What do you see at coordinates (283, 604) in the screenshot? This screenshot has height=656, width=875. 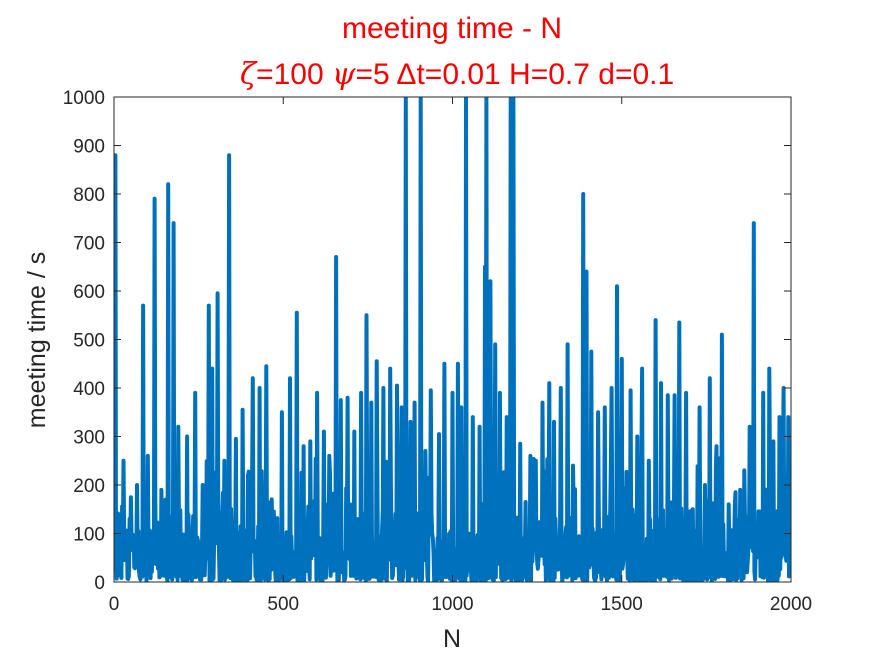 I see `x-tick-label: 500` at bounding box center [283, 604].